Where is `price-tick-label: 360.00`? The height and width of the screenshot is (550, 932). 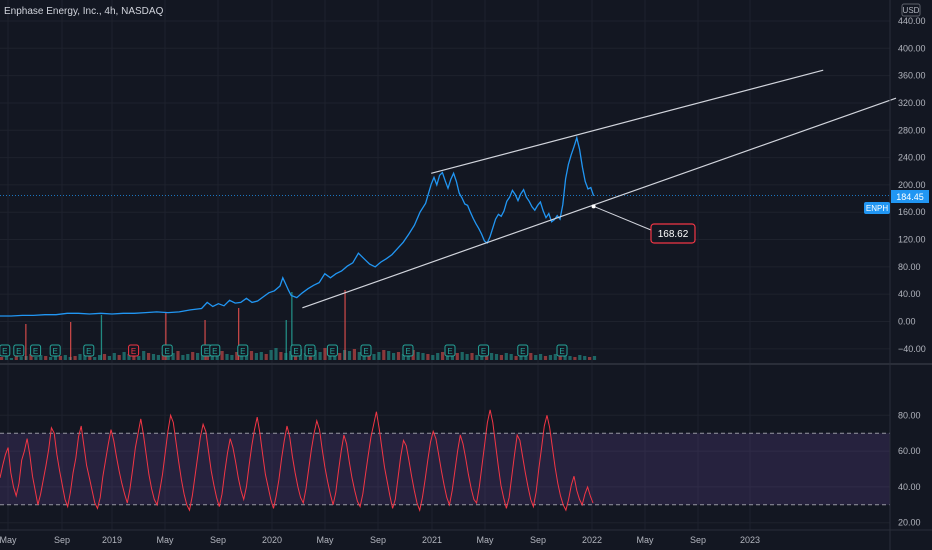
price-tick-label: 360.00 is located at coordinates (912, 76).